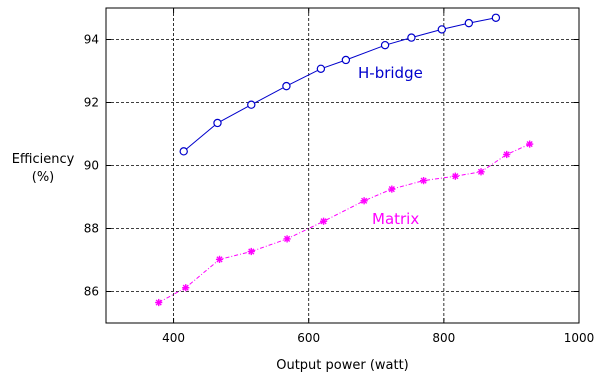 This screenshot has height=380, width=594. Describe the element at coordinates (579, 338) in the screenshot. I see `x-tick-label: 1000` at that location.